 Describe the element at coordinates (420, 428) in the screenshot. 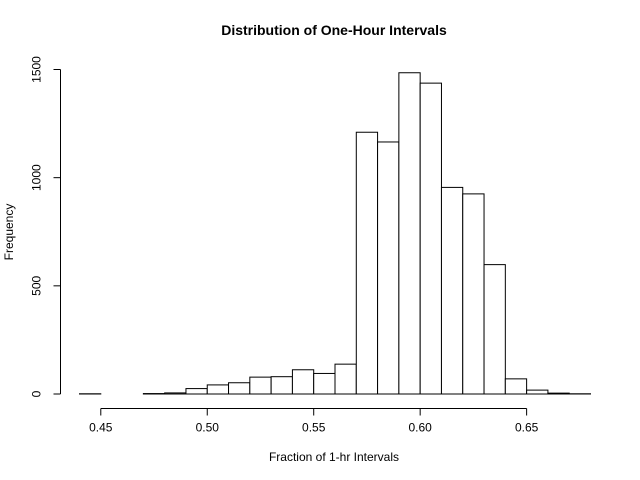

I see `x-tick-label: 0.60` at that location.